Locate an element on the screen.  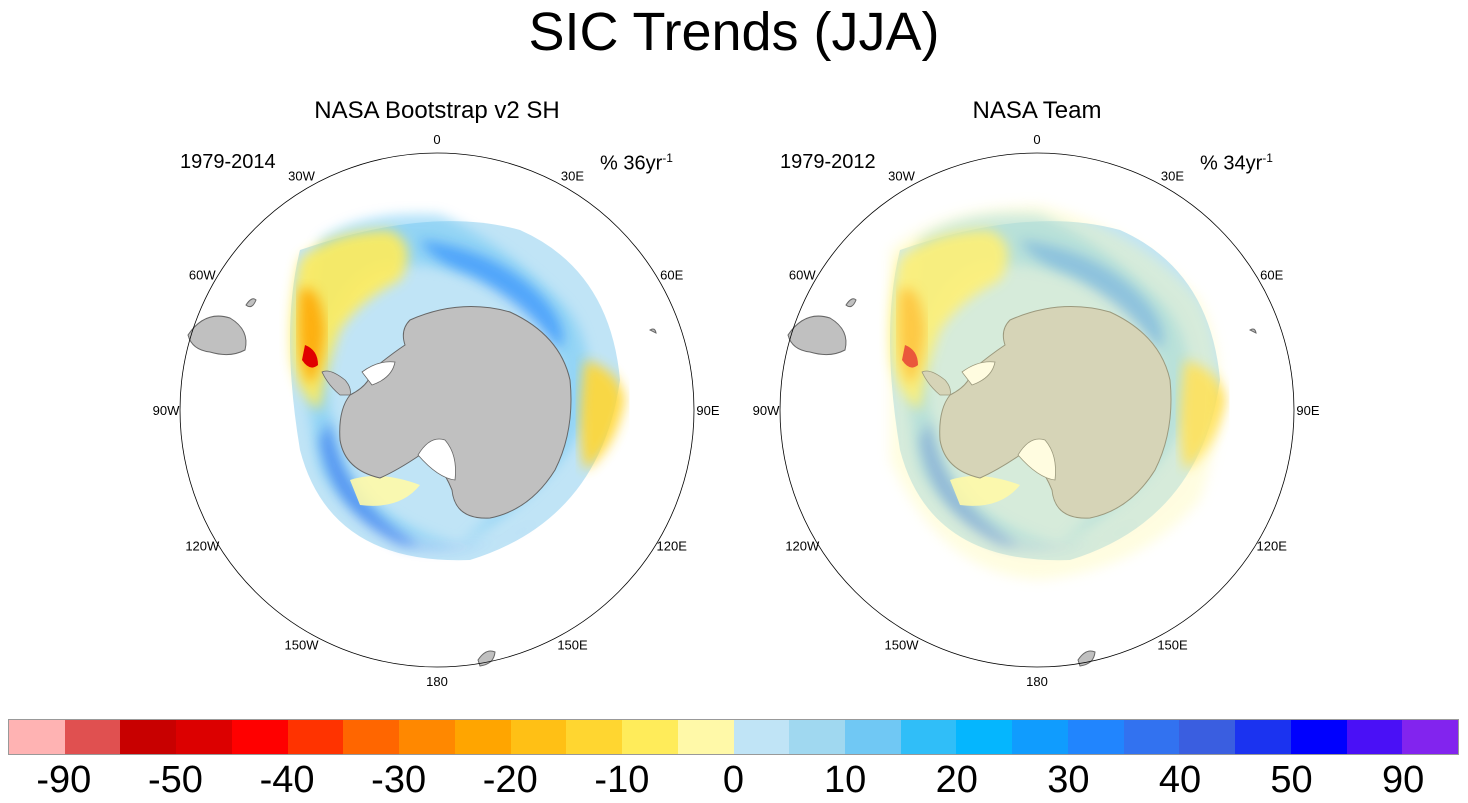
colorbar-tick-label: -10 is located at coordinates (622, 780).